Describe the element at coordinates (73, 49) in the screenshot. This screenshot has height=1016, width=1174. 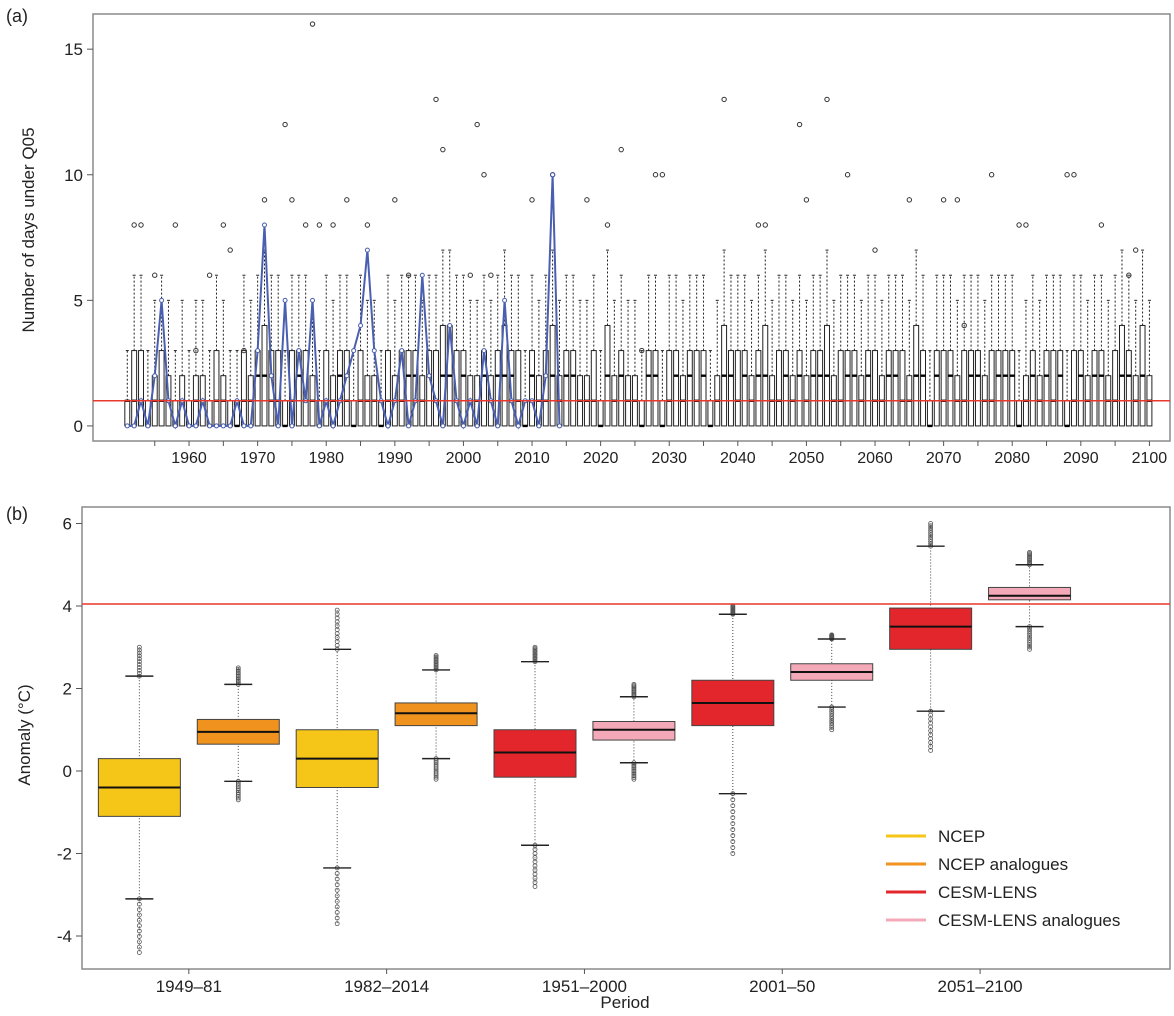
I see `y-tick-label: 15` at that location.